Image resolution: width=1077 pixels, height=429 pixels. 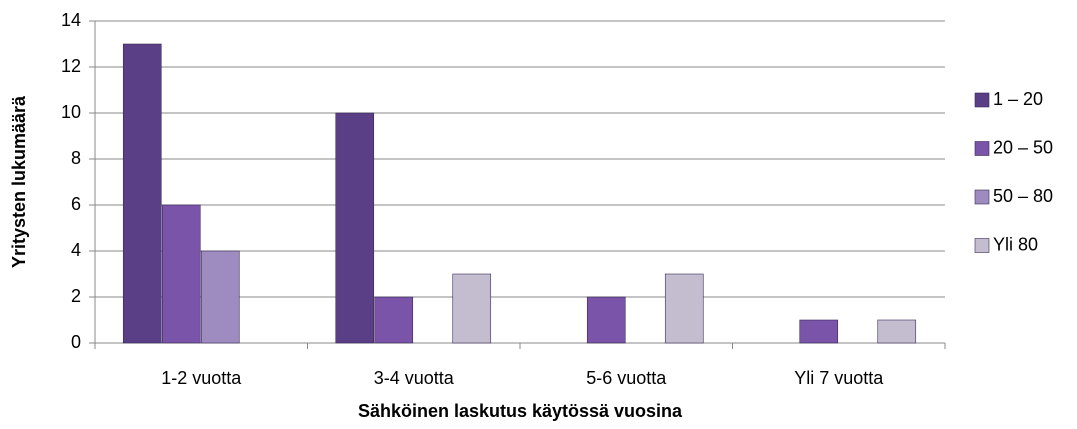 What do you see at coordinates (1015, 244) in the screenshot?
I see `legend-label: Yli 80` at bounding box center [1015, 244].